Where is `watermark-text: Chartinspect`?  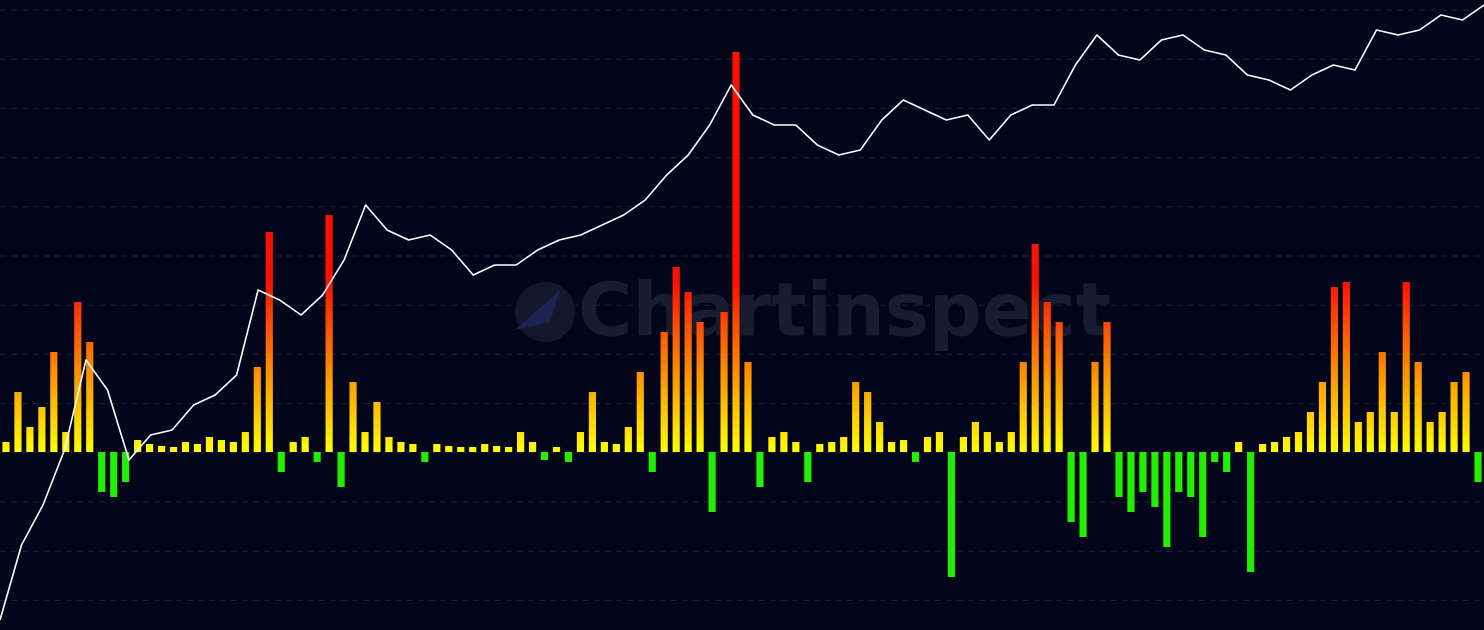
watermark-text: Chartinspect is located at coordinates (844, 311).